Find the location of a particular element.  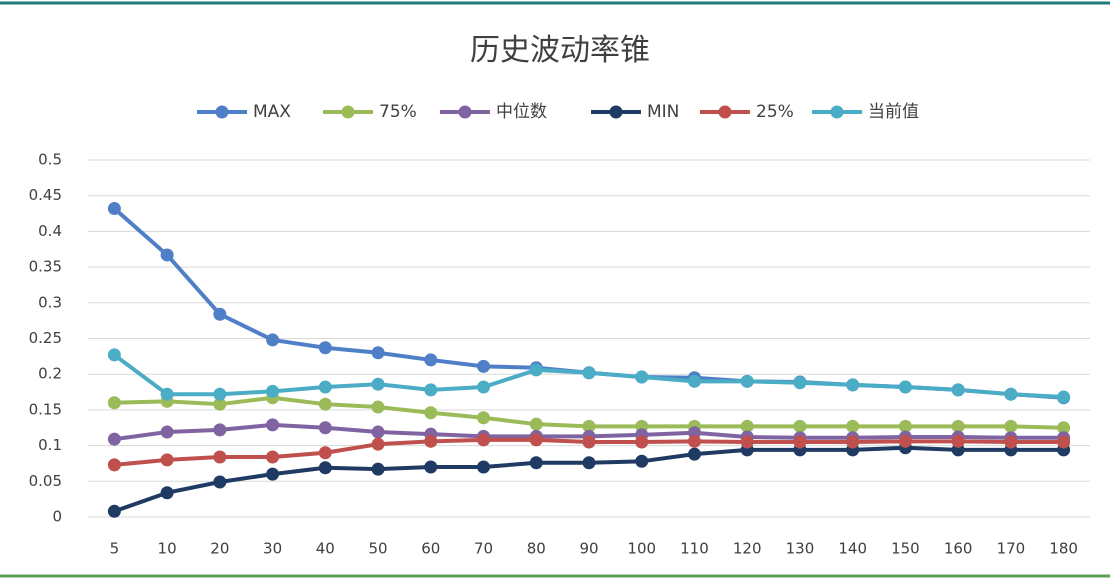

x-tick-label: 110 is located at coordinates (694, 549).